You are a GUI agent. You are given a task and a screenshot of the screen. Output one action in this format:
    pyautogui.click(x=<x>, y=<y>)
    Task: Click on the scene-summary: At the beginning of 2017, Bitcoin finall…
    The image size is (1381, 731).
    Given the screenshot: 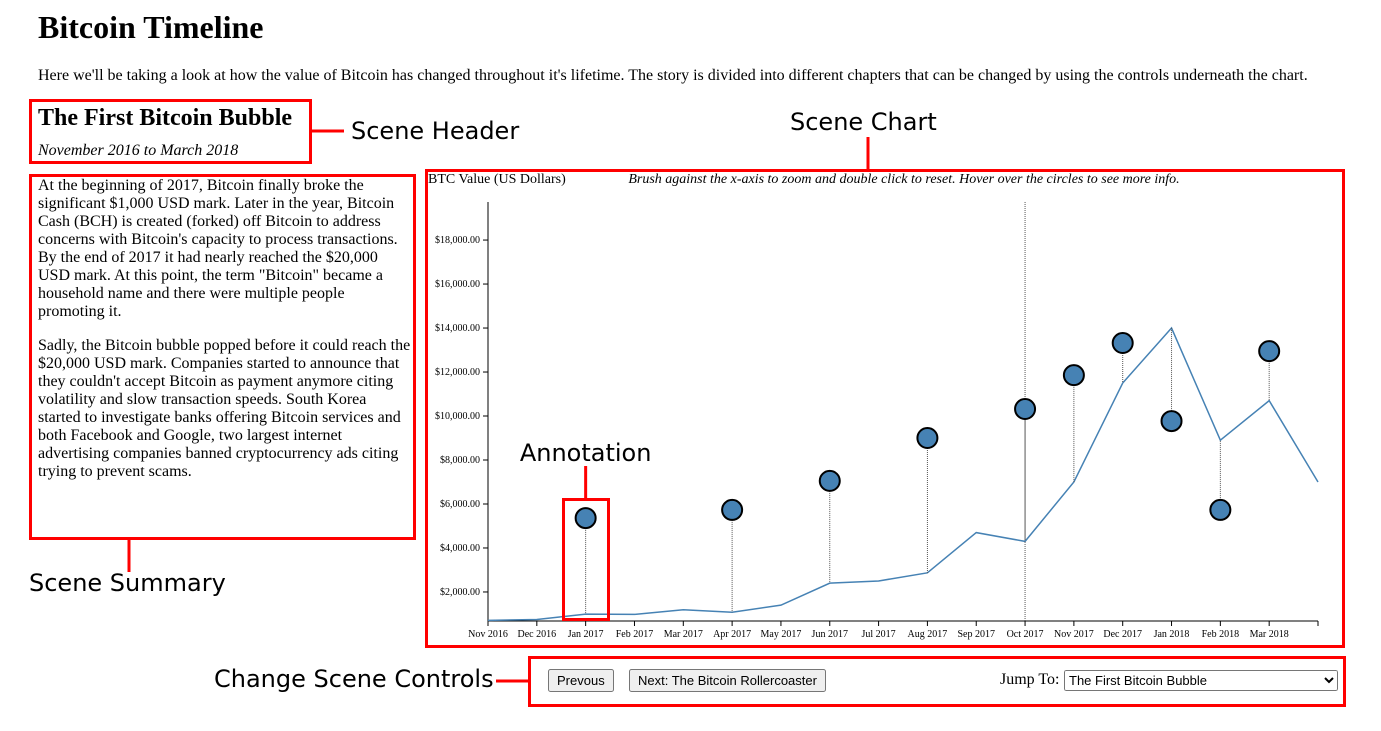 What is the action you would take?
    pyautogui.click(x=225, y=337)
    